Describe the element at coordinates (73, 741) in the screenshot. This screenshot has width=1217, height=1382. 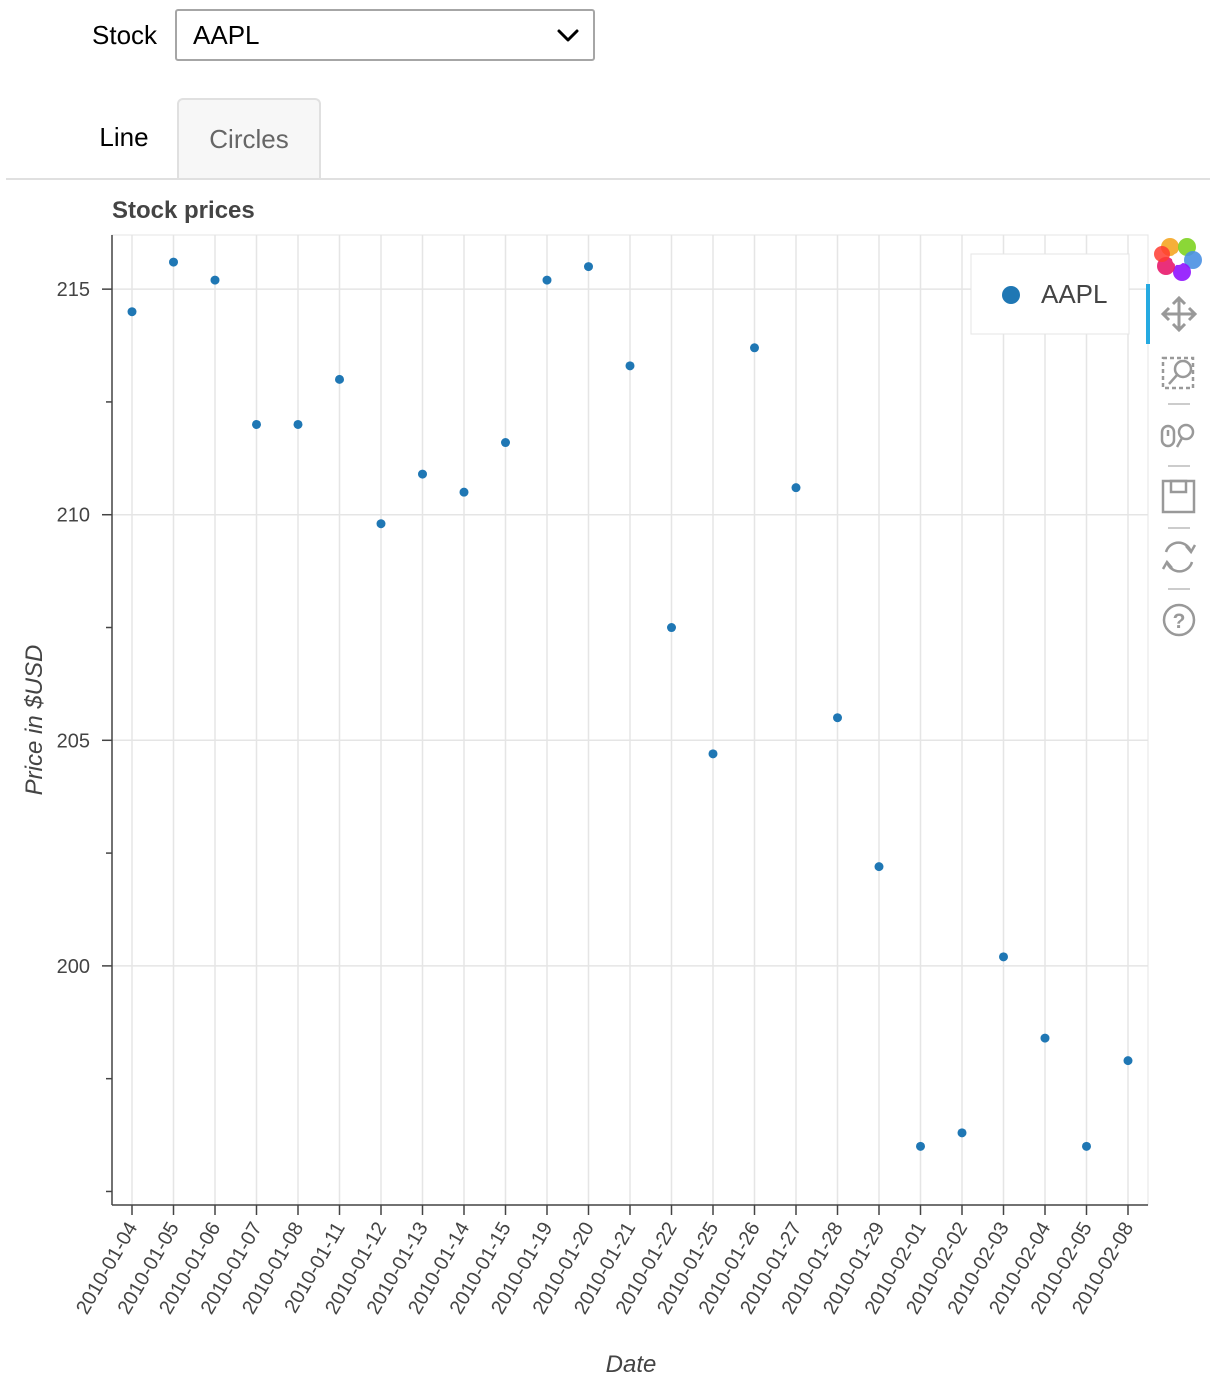
I see `y-tick-label: 205` at that location.